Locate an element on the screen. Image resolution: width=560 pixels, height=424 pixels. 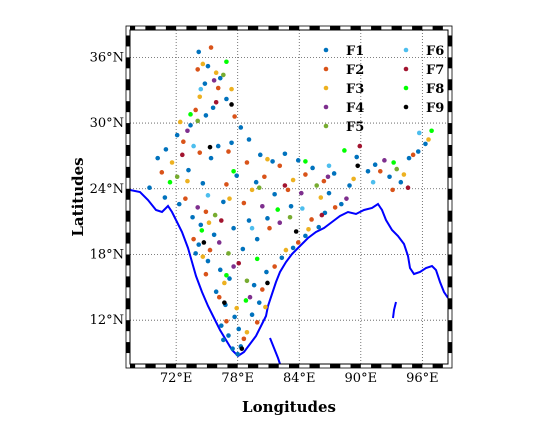
y-tick-label-4: 36°N is located at coordinates (107, 57).